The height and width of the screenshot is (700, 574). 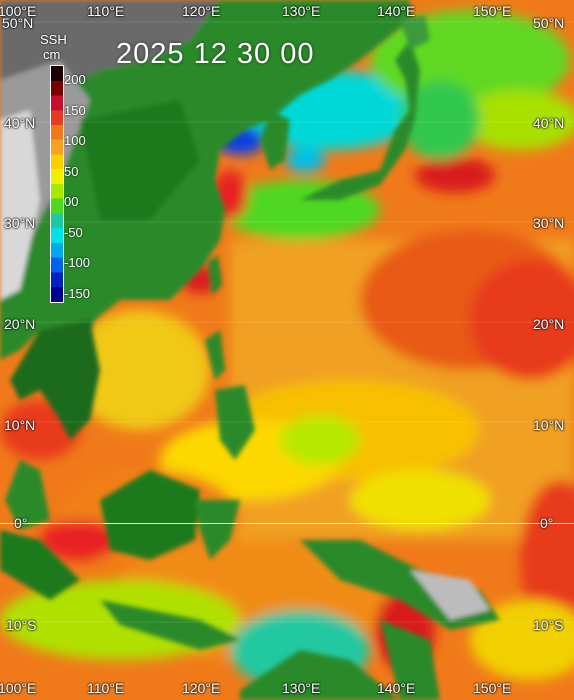 What do you see at coordinates (549, 425) in the screenshot?
I see `lat-label-right-10n: 10°N` at bounding box center [549, 425].